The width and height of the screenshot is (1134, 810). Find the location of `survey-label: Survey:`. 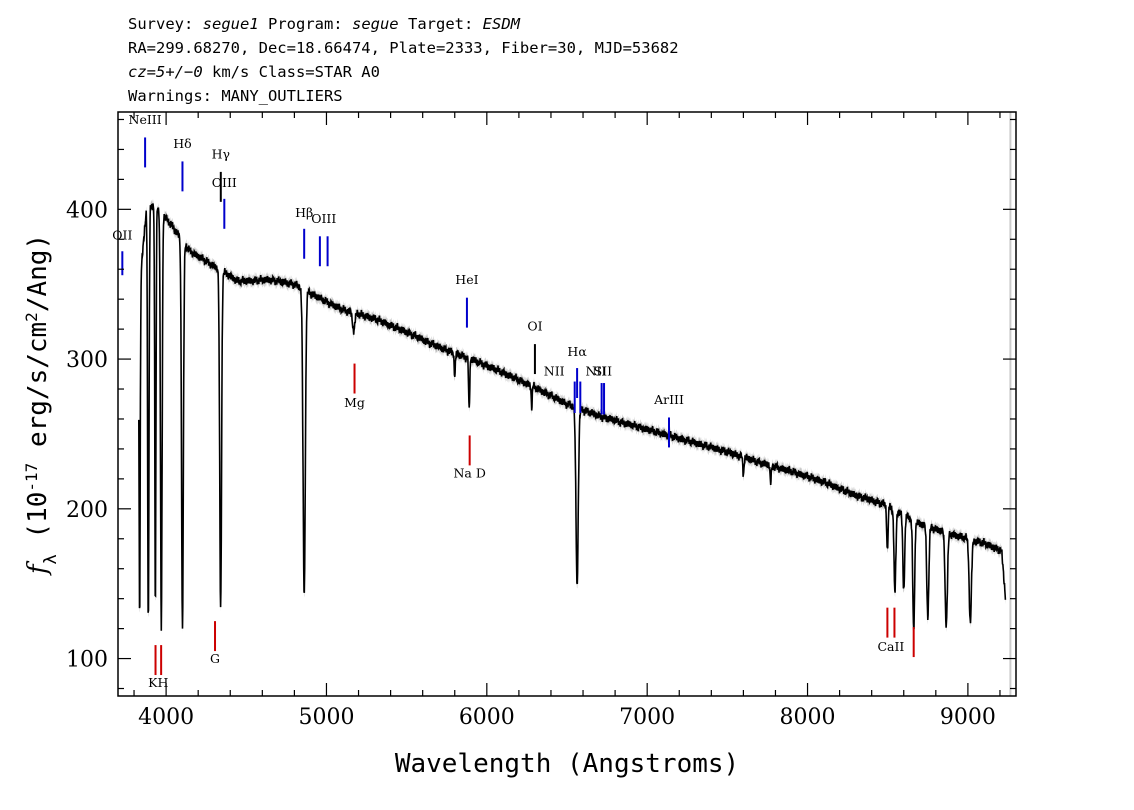

survey-label: Survey: is located at coordinates (165, 24).